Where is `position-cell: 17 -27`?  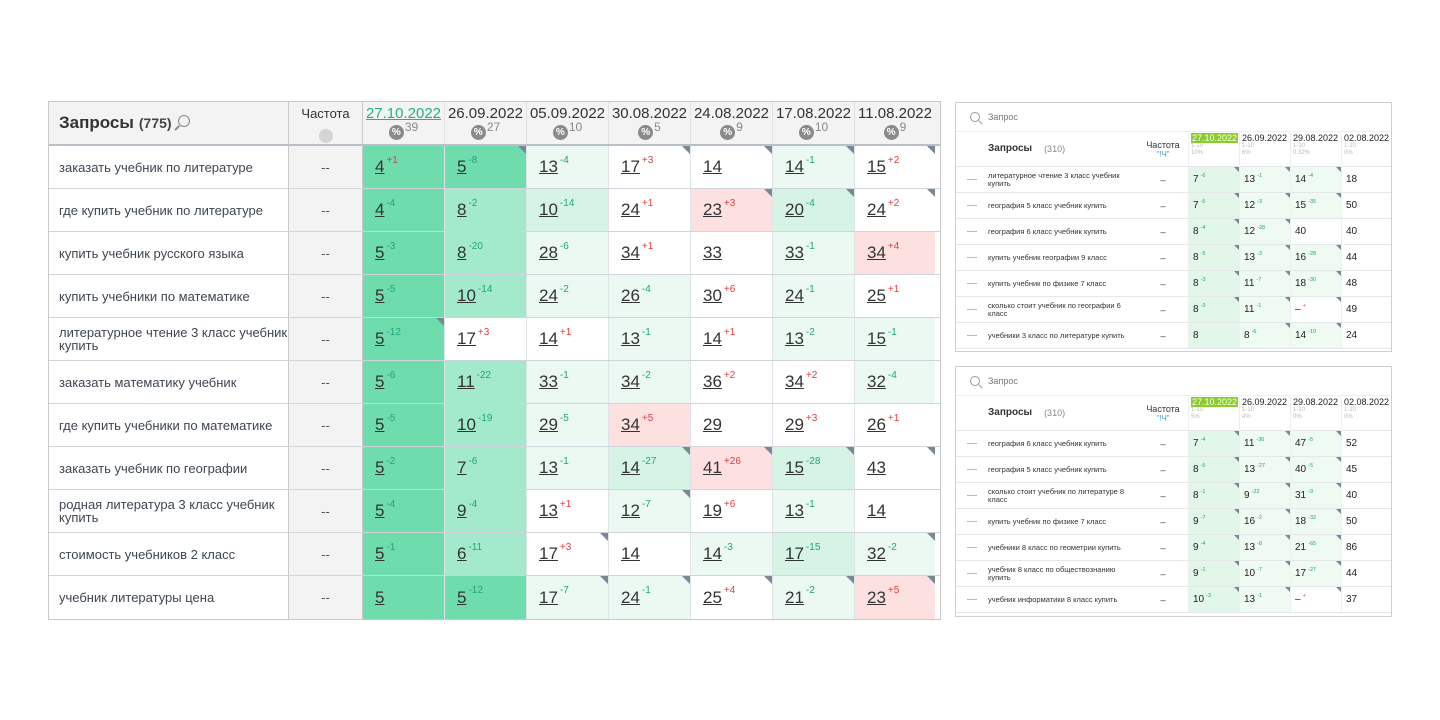
position-cell: 17 -27 is located at coordinates (1315, 573).